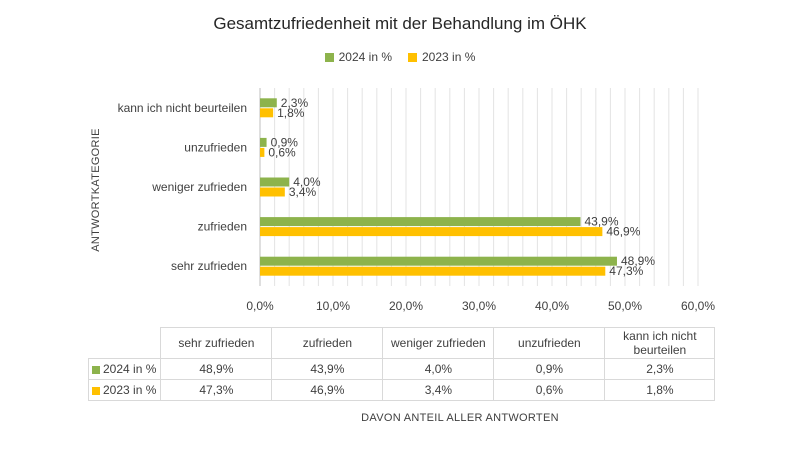 The height and width of the screenshot is (450, 800). I want to click on category-label: zufrieden, so click(222, 227).